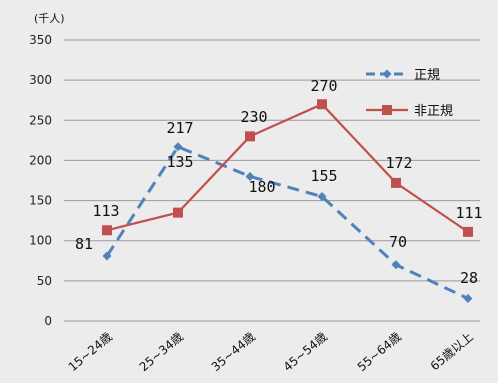 This screenshot has width=498, height=383. I want to click on x-category-label: 45~54歳, so click(305, 352).